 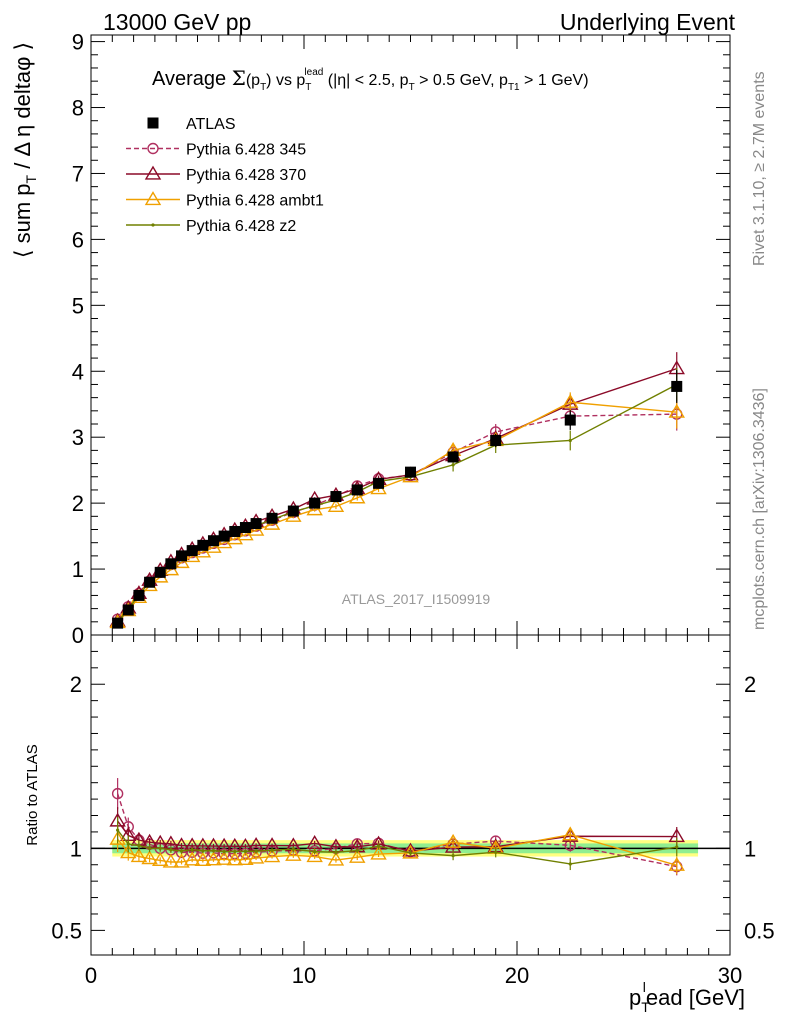 I want to click on title-cut-sub1: T, so click(x=412, y=87).